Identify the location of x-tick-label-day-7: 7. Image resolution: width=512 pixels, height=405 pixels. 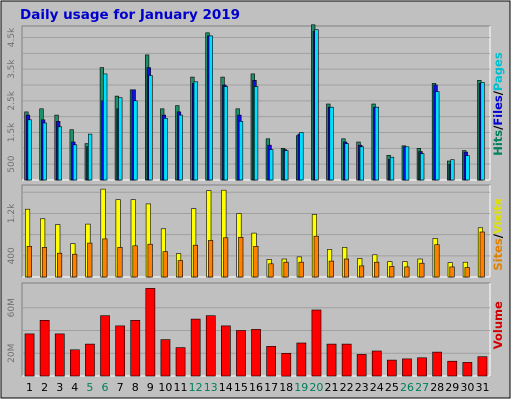
(120, 387).